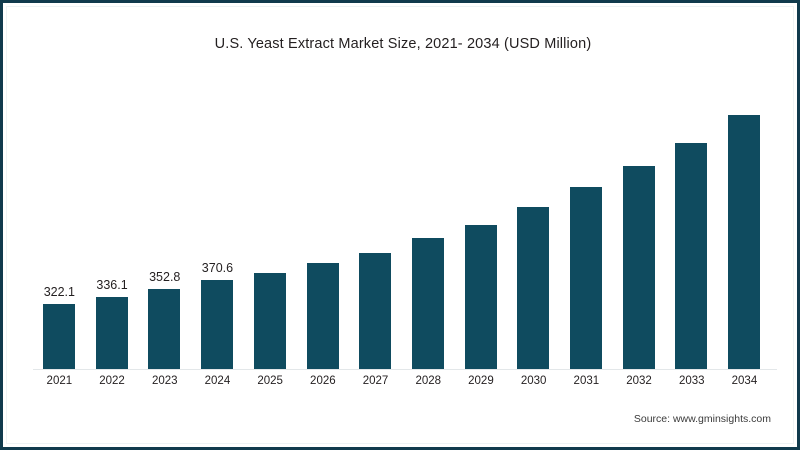 The width and height of the screenshot is (800, 450). Describe the element at coordinates (112, 381) in the screenshot. I see `x-tick-2022: 2022` at that location.